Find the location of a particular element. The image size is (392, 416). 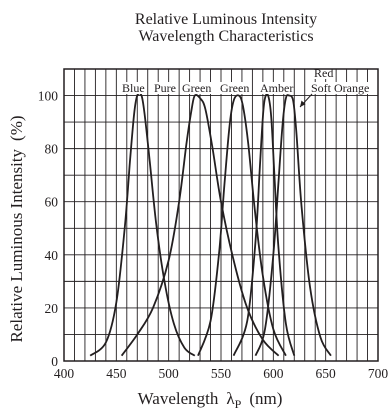

series-red-line is located at coordinates (293, 225).